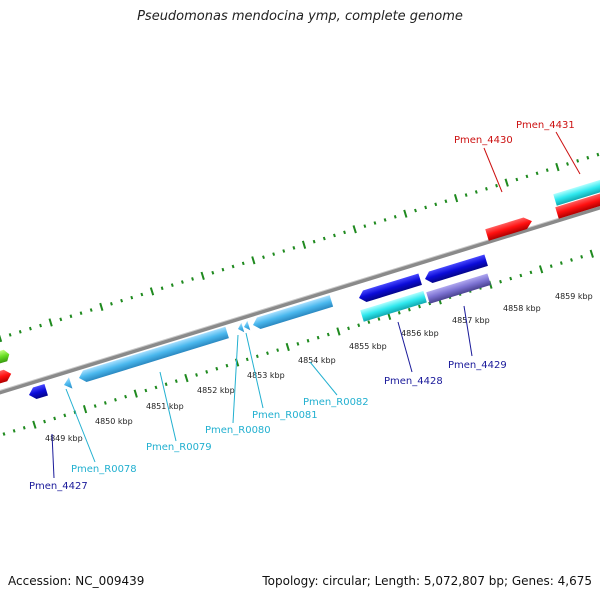  What do you see at coordinates (216, 390) in the screenshot?
I see `kbp-label: 4852 kbp` at bounding box center [216, 390].